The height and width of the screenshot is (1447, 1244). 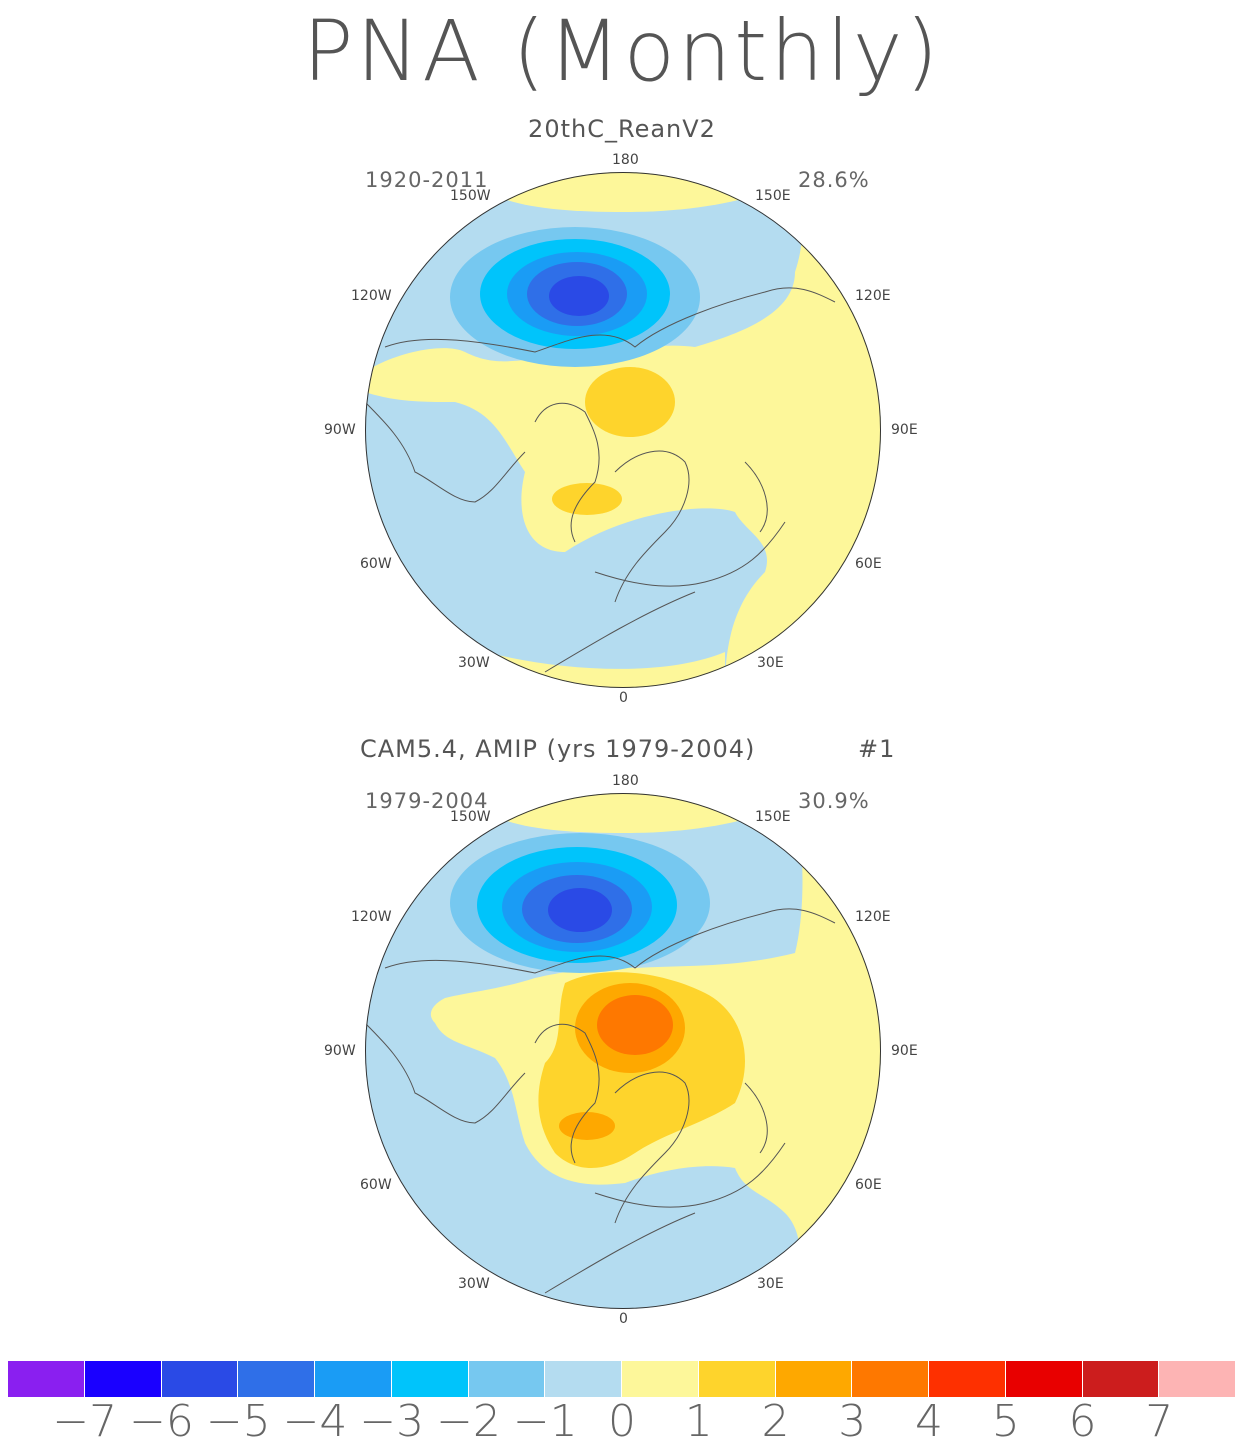 I want to click on colorbar-tick-label: 5, so click(x=1005, y=1421).